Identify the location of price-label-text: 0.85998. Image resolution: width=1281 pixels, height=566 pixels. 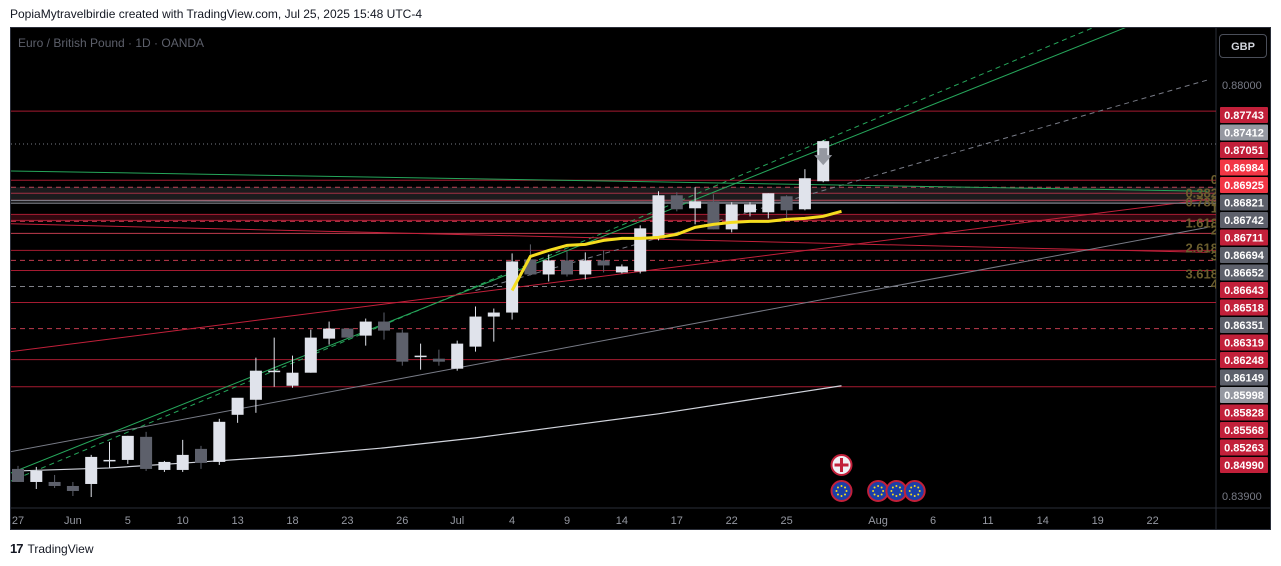
(1244, 396).